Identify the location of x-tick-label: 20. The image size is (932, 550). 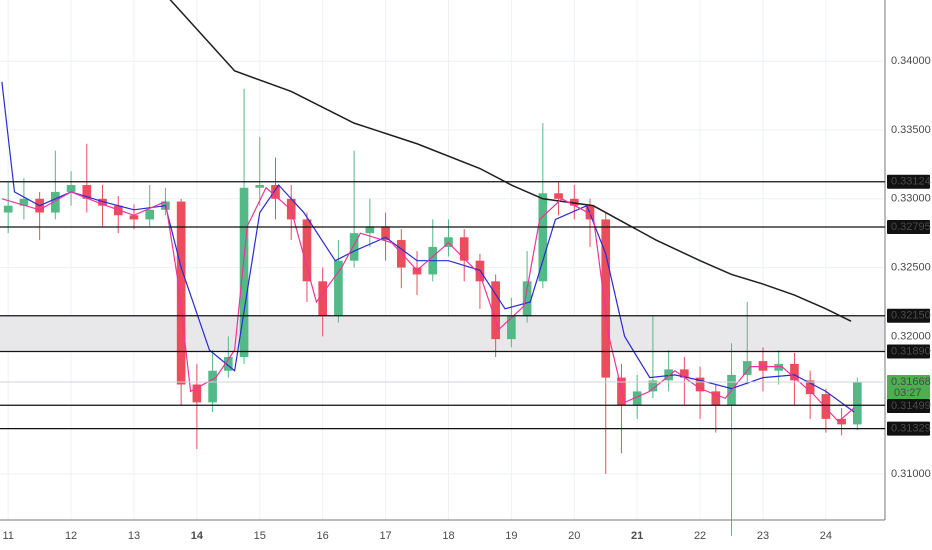
(574, 536).